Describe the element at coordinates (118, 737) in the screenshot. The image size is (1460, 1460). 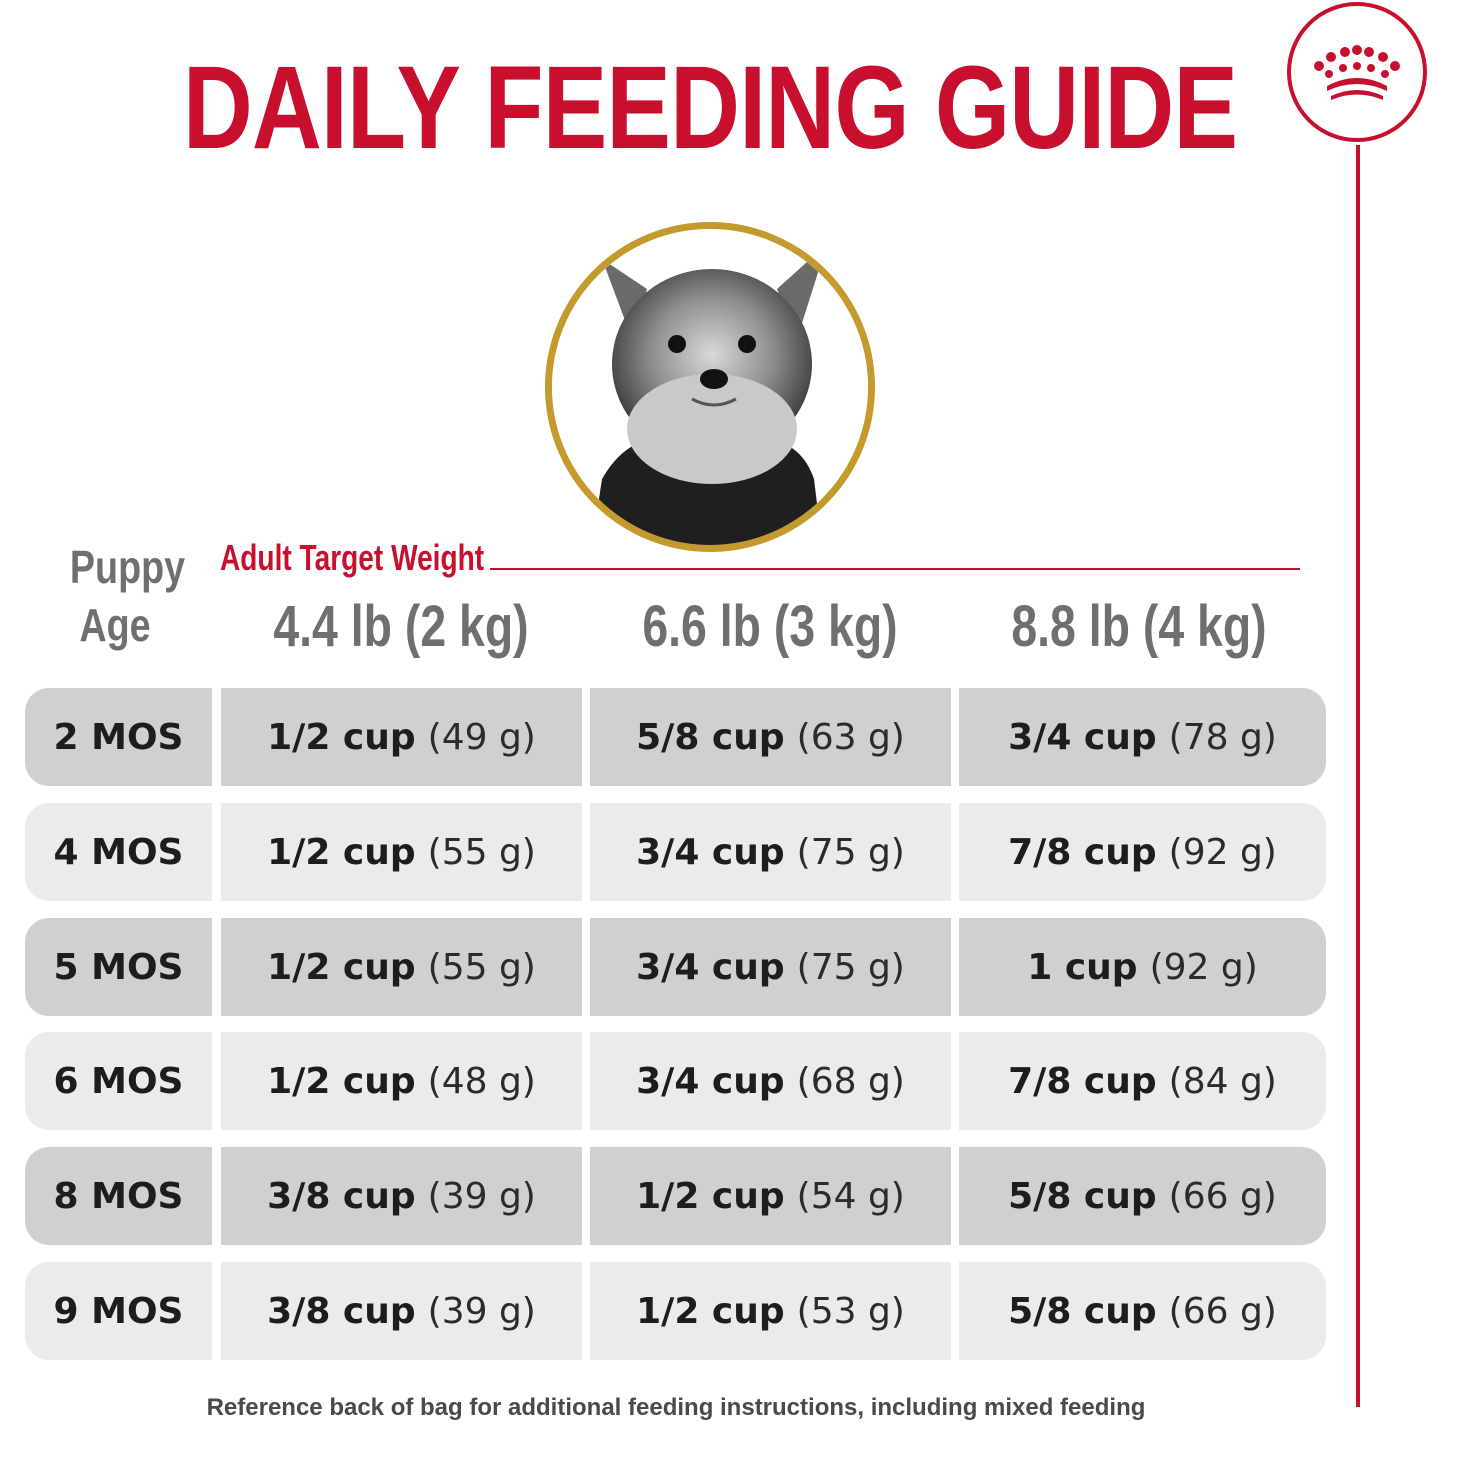
I see `row-age: 2 MOS` at that location.